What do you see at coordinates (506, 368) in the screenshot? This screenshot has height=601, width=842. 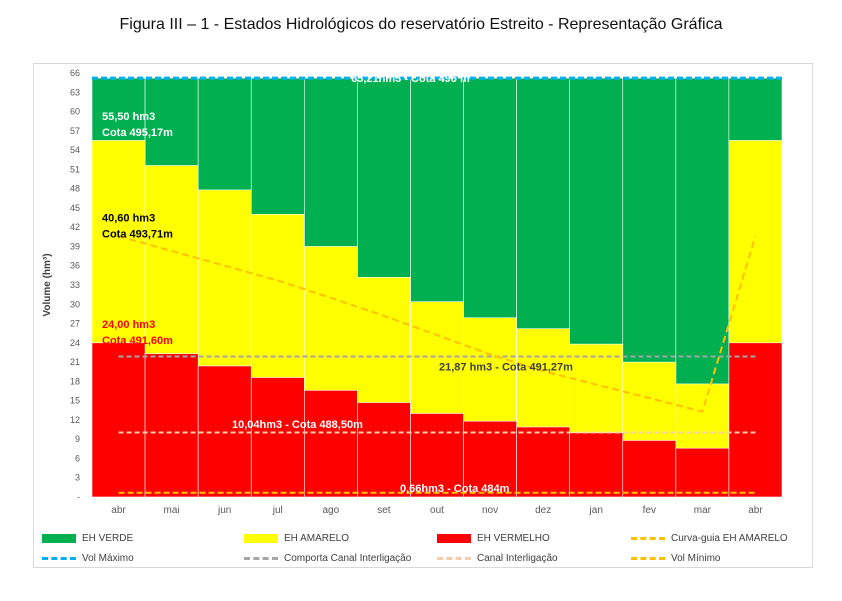 I see `annotation-4-line-0: 21,87 hm3 - Cota 491,27m` at bounding box center [506, 368].